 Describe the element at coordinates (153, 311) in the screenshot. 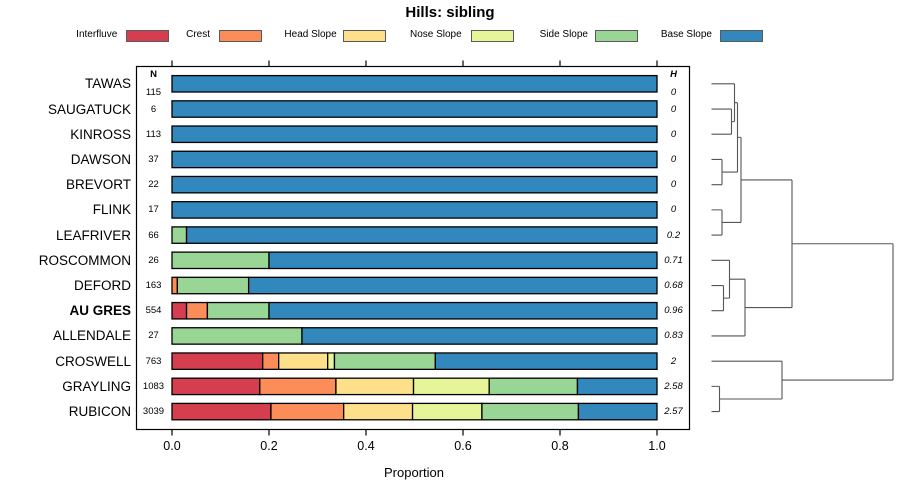

I see `n-value: 554` at that location.